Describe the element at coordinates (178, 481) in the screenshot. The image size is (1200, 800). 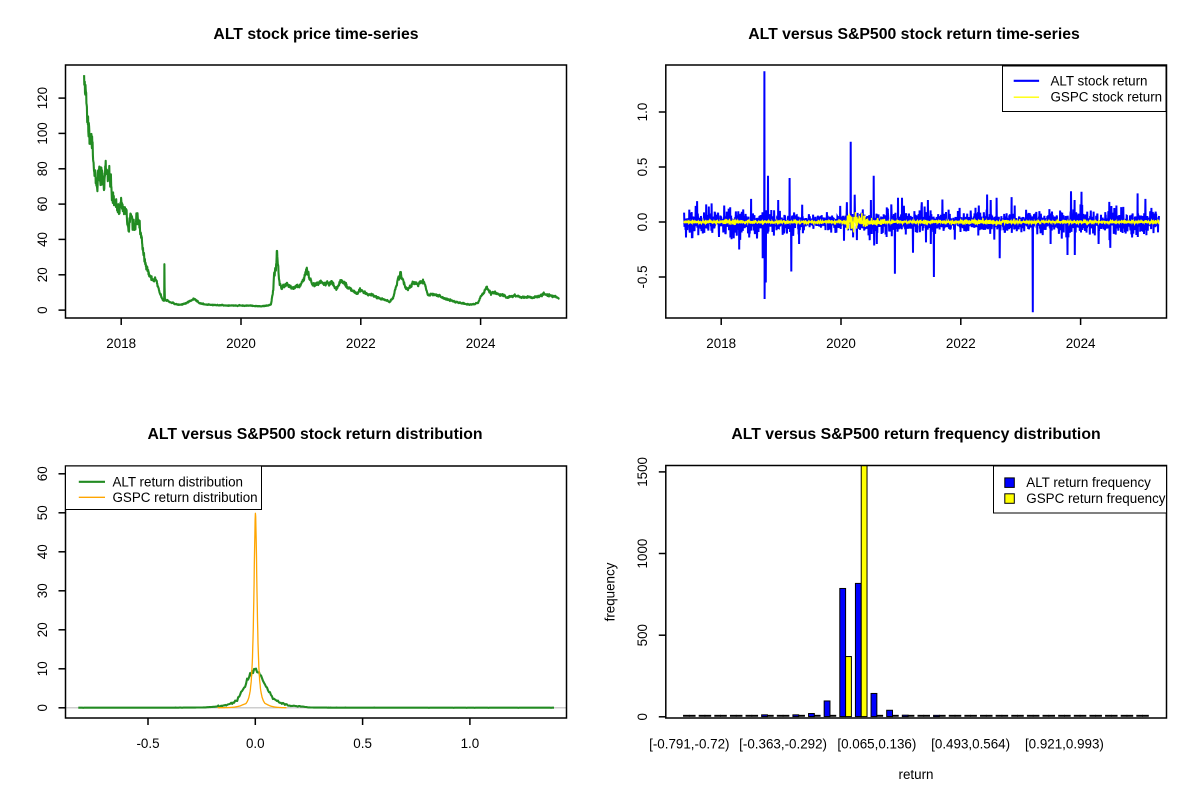
I see `svg-text: ALT return distribution` at that location.